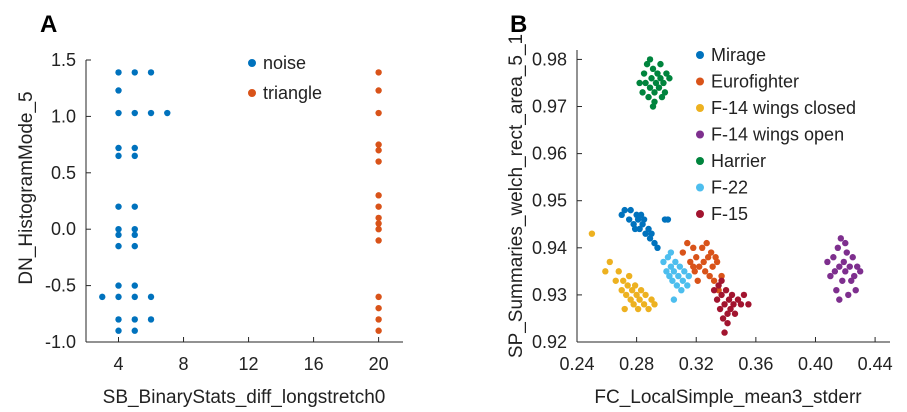 This screenshot has height=412, width=907. What do you see at coordinates (252, 93) in the screenshot?
I see `legend-marker-triangle` at bounding box center [252, 93].